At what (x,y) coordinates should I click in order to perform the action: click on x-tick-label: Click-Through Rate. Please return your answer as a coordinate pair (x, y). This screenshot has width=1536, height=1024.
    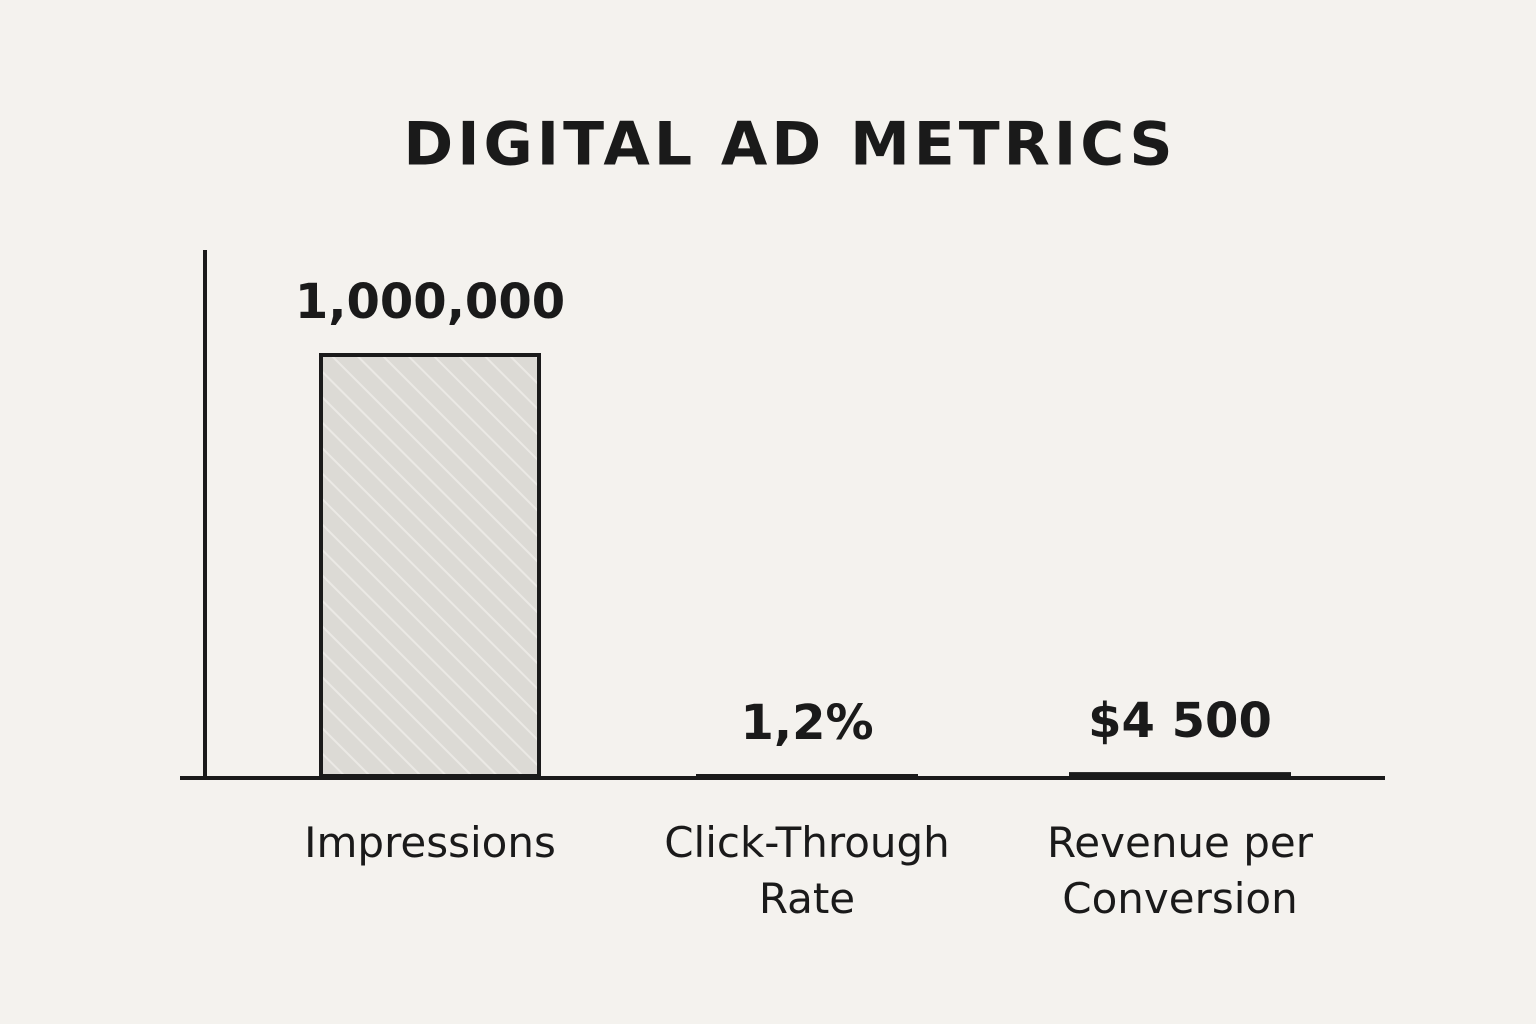
    Looking at the image, I should click on (807, 870).